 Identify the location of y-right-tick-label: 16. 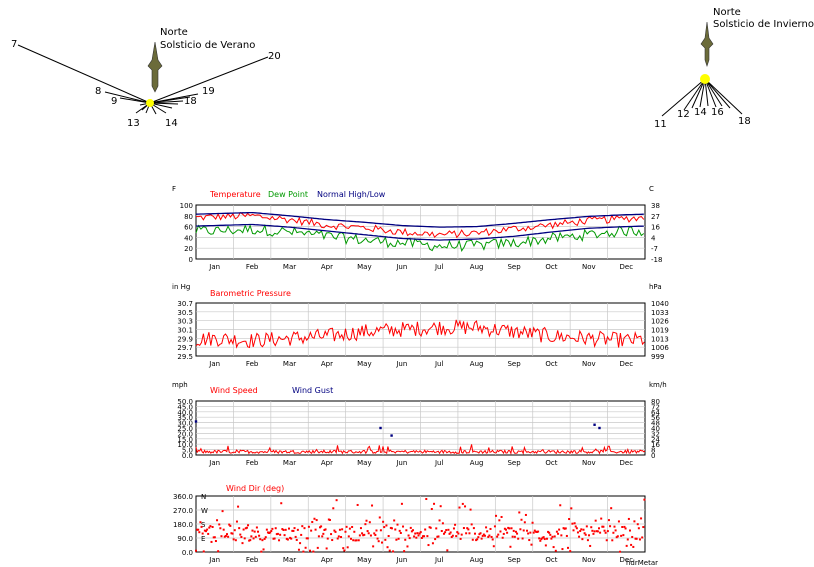
(655, 228).